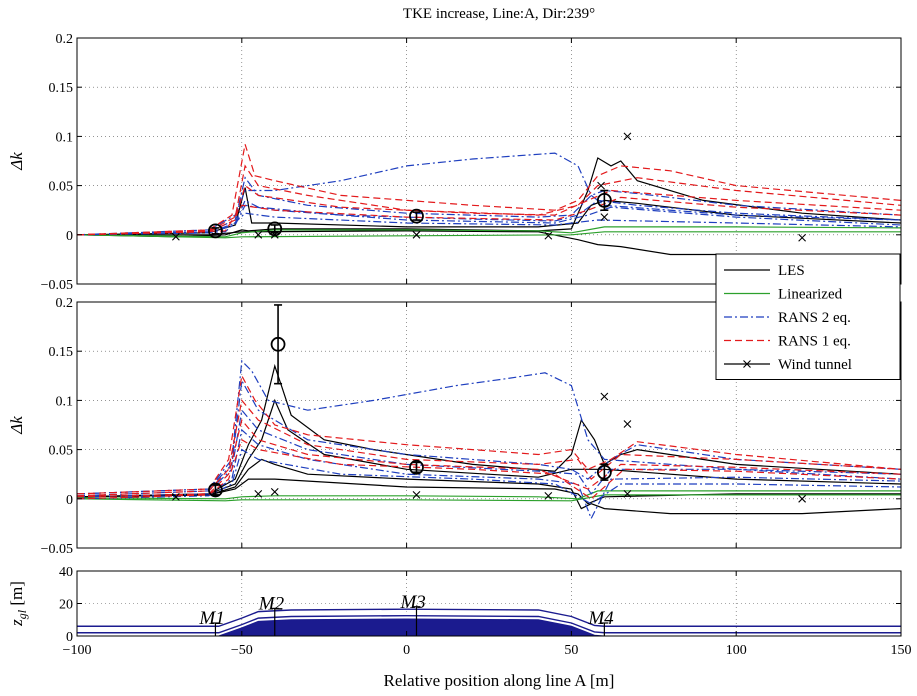 Image resolution: width=917 pixels, height=696 pixels. What do you see at coordinates (412, 602) in the screenshot?
I see `mast-label: M3` at bounding box center [412, 602].